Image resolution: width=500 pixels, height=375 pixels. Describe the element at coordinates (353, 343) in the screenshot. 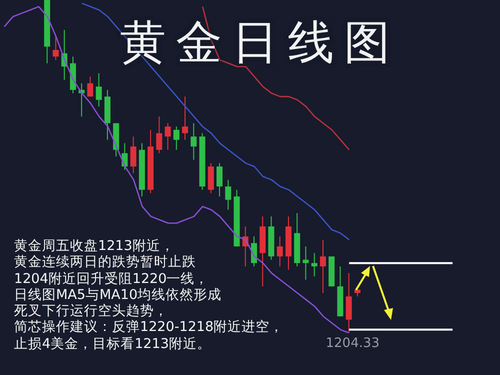

I see `annotation: 1204.33` at that location.